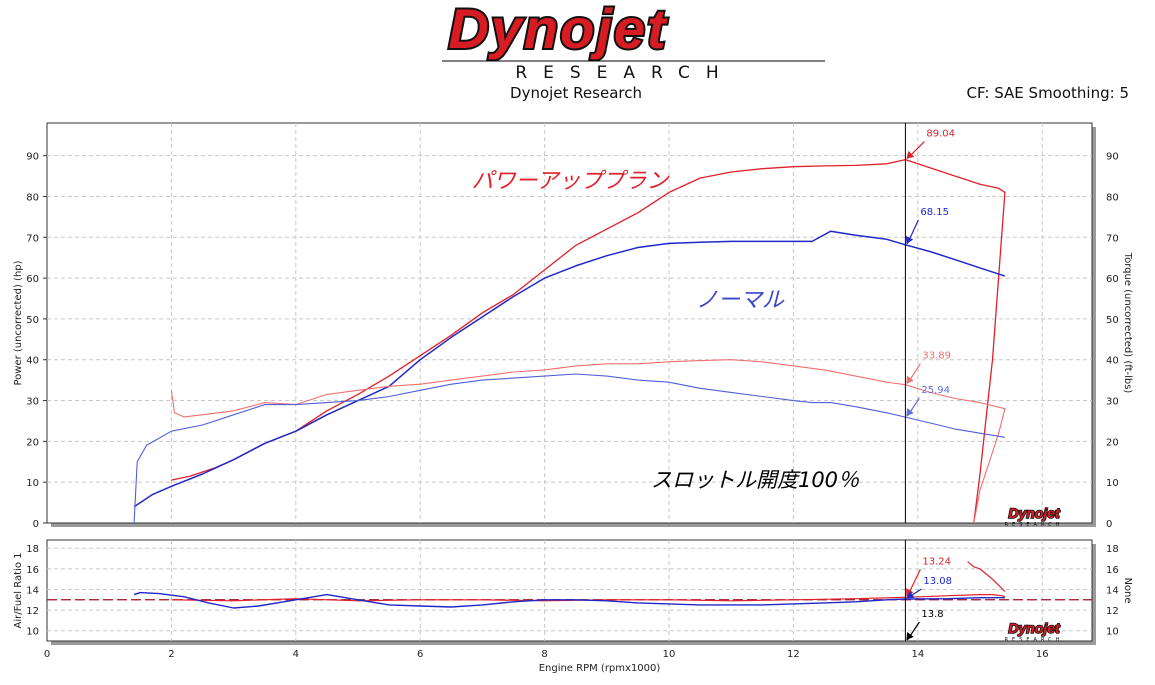 This screenshot has width=1155, height=685. Describe the element at coordinates (1112, 279) in the screenshot. I see `torque-ytick-label: 60` at that location.